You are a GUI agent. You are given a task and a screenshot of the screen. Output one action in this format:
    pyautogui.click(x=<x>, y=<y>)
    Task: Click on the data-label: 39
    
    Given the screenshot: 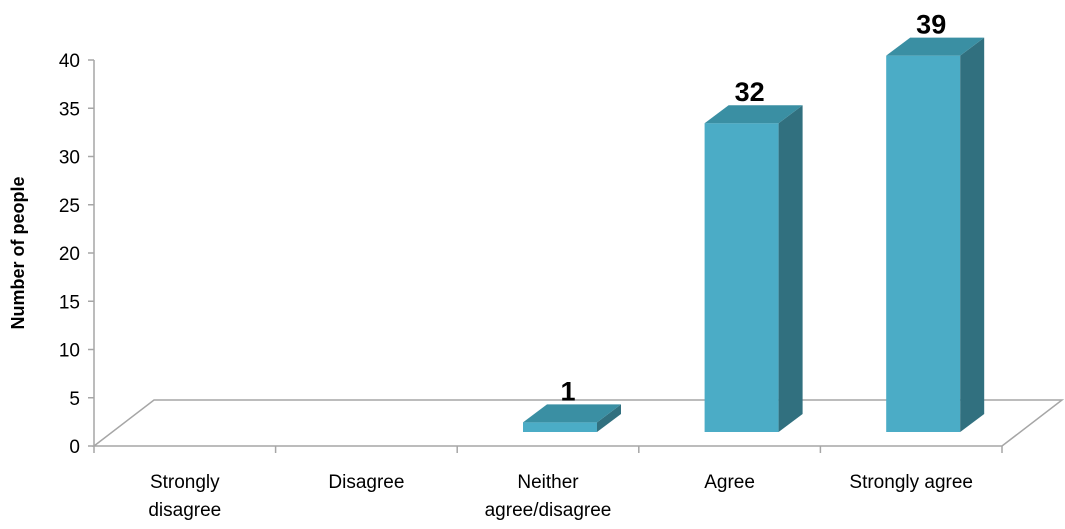 What is the action you would take?
    pyautogui.click(x=931, y=25)
    